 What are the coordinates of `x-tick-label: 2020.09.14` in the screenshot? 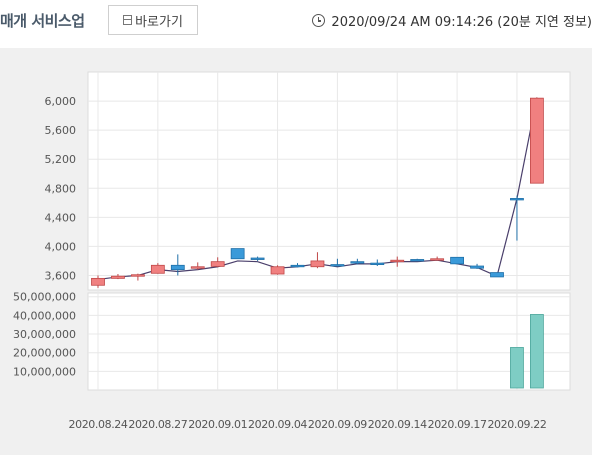 It's located at (397, 424).